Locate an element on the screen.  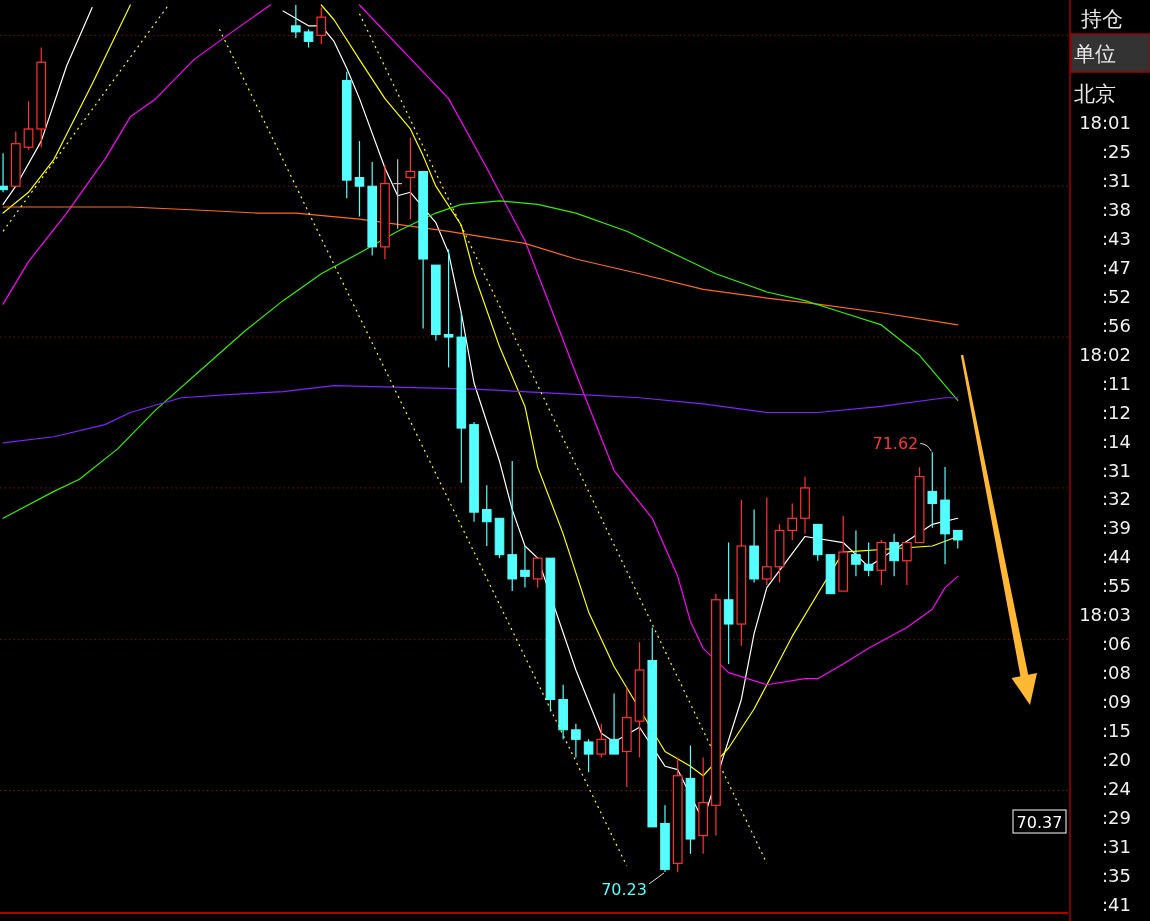
text: 70.37 is located at coordinates (1039, 822).